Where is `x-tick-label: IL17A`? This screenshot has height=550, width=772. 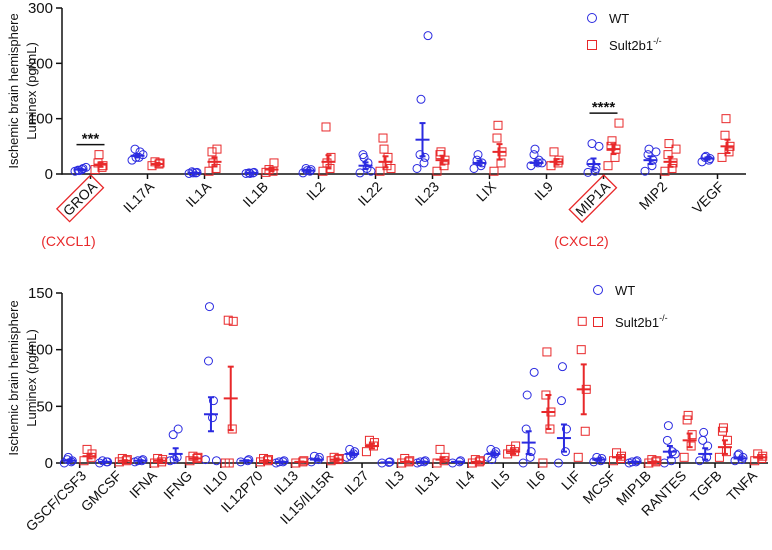
x-tick-label: IL17A is located at coordinates (139, 197).